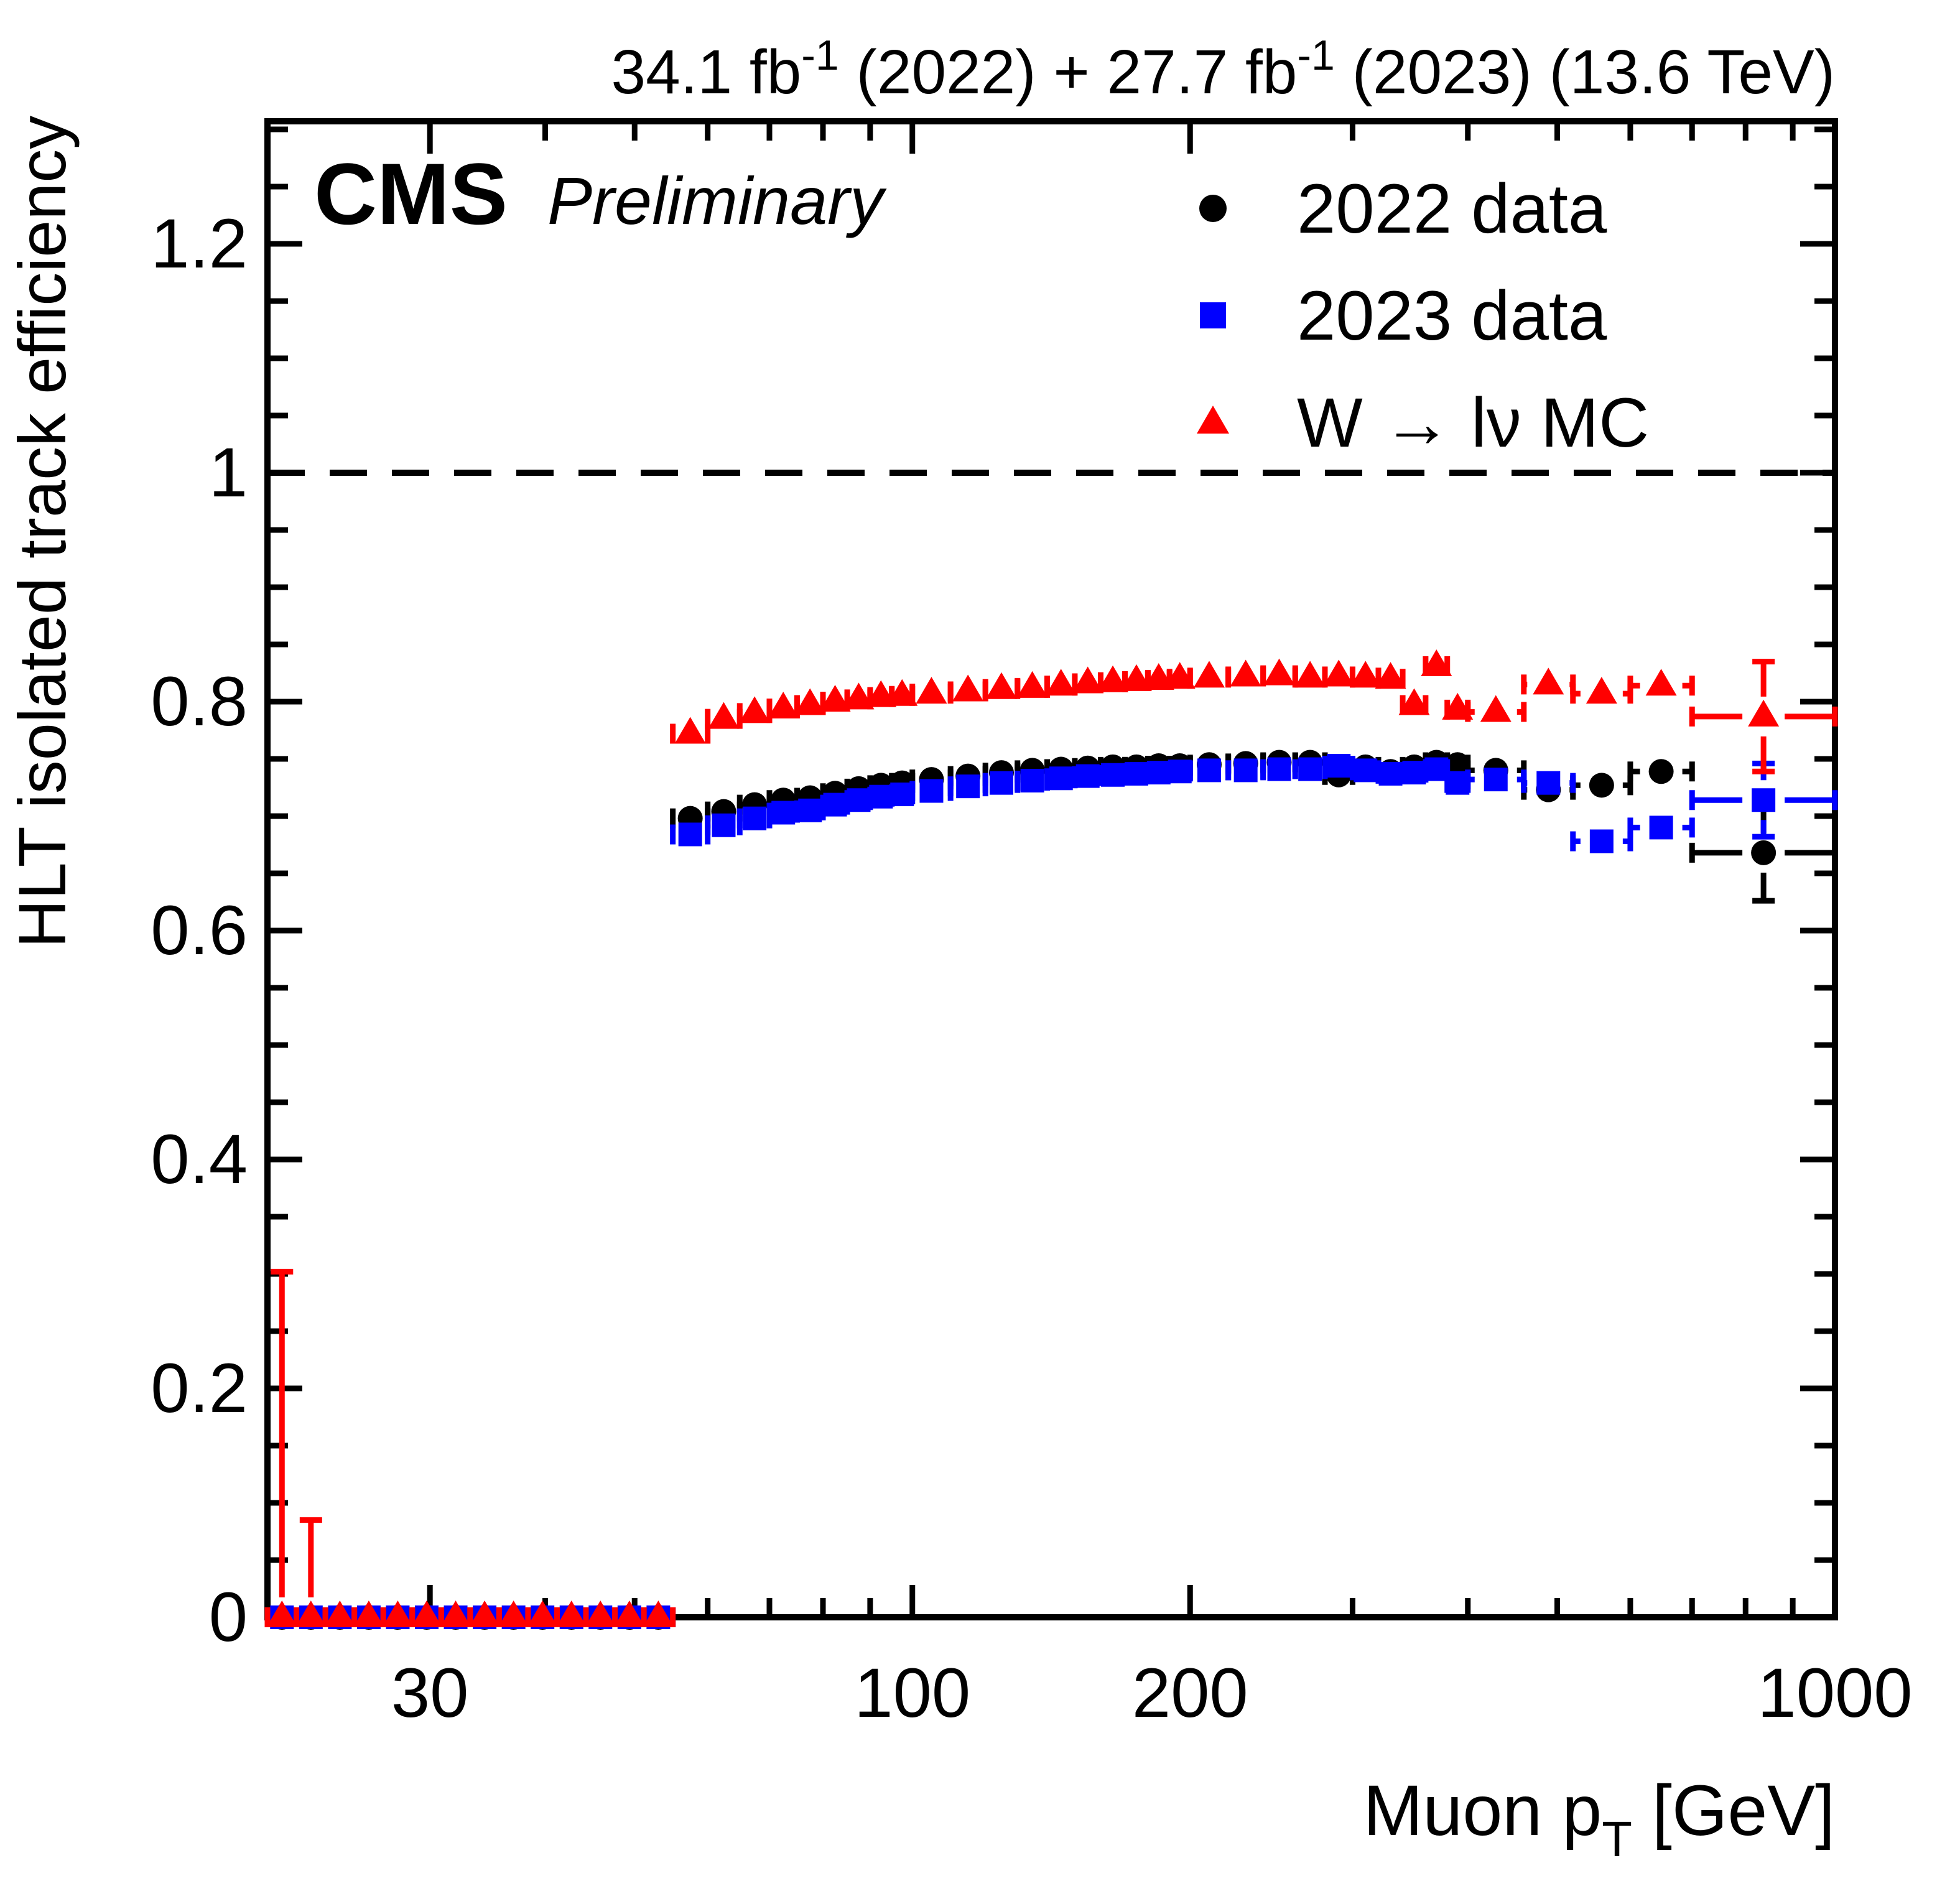 The height and width of the screenshot is (1891, 1960). I want to click on y-axis-title: HLT isolated track efficiency, so click(42, 532).